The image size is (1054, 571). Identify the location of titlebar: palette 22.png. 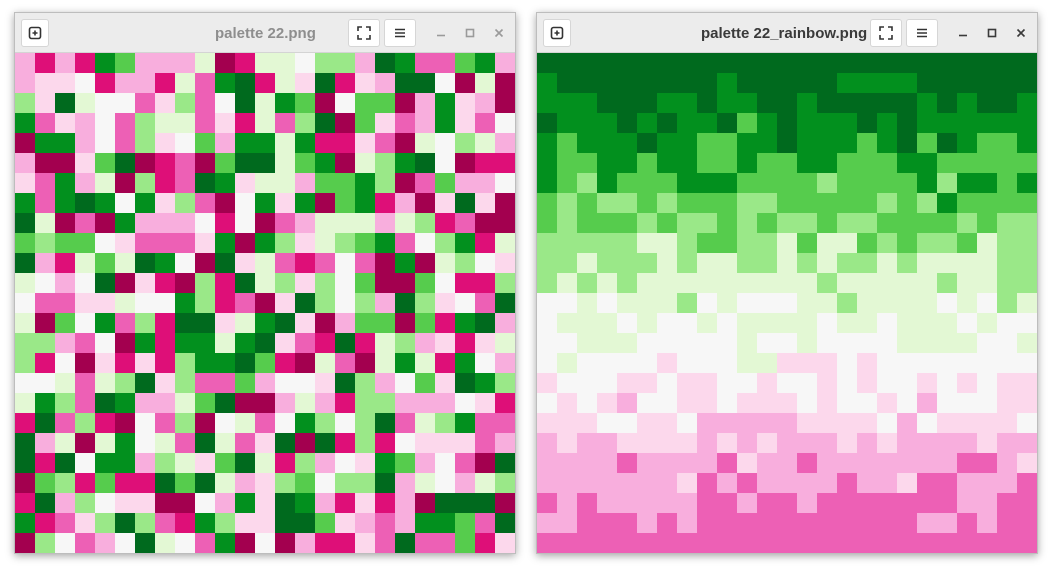
(265, 33).